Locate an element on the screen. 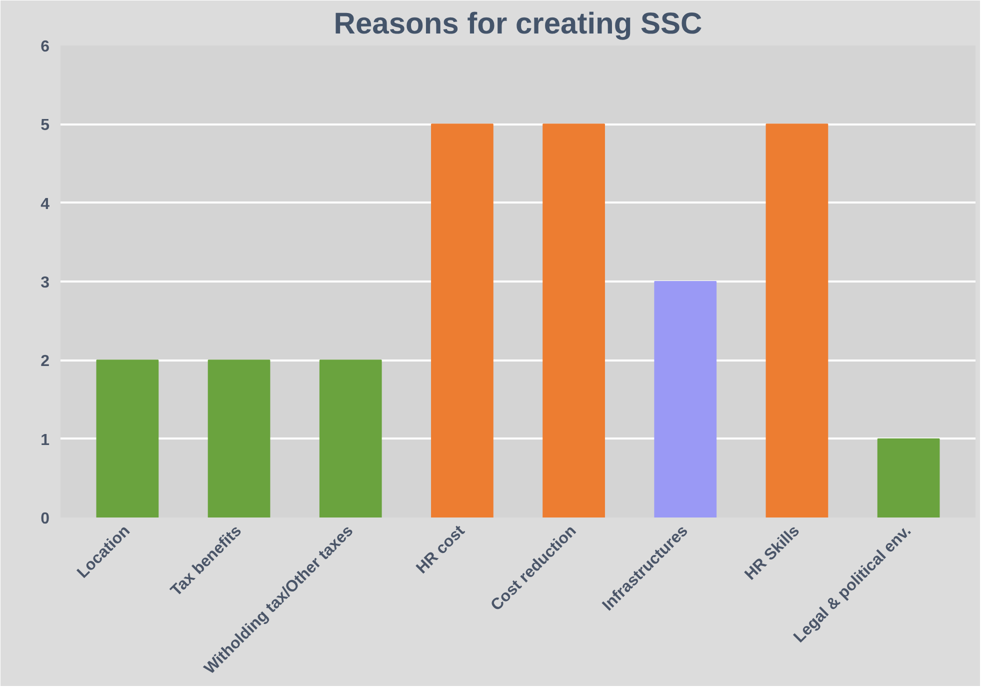 The image size is (987, 693). y-tick-label: 3 is located at coordinates (45, 283).